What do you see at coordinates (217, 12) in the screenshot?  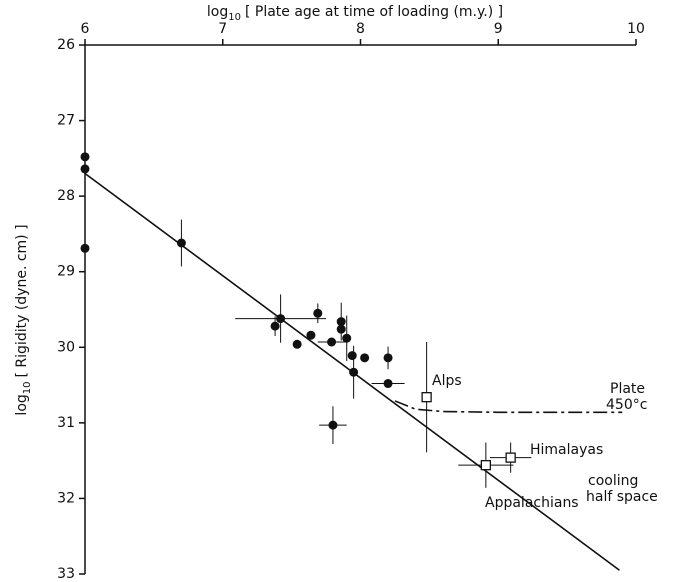 I see `x-label-log: log` at bounding box center [217, 12].